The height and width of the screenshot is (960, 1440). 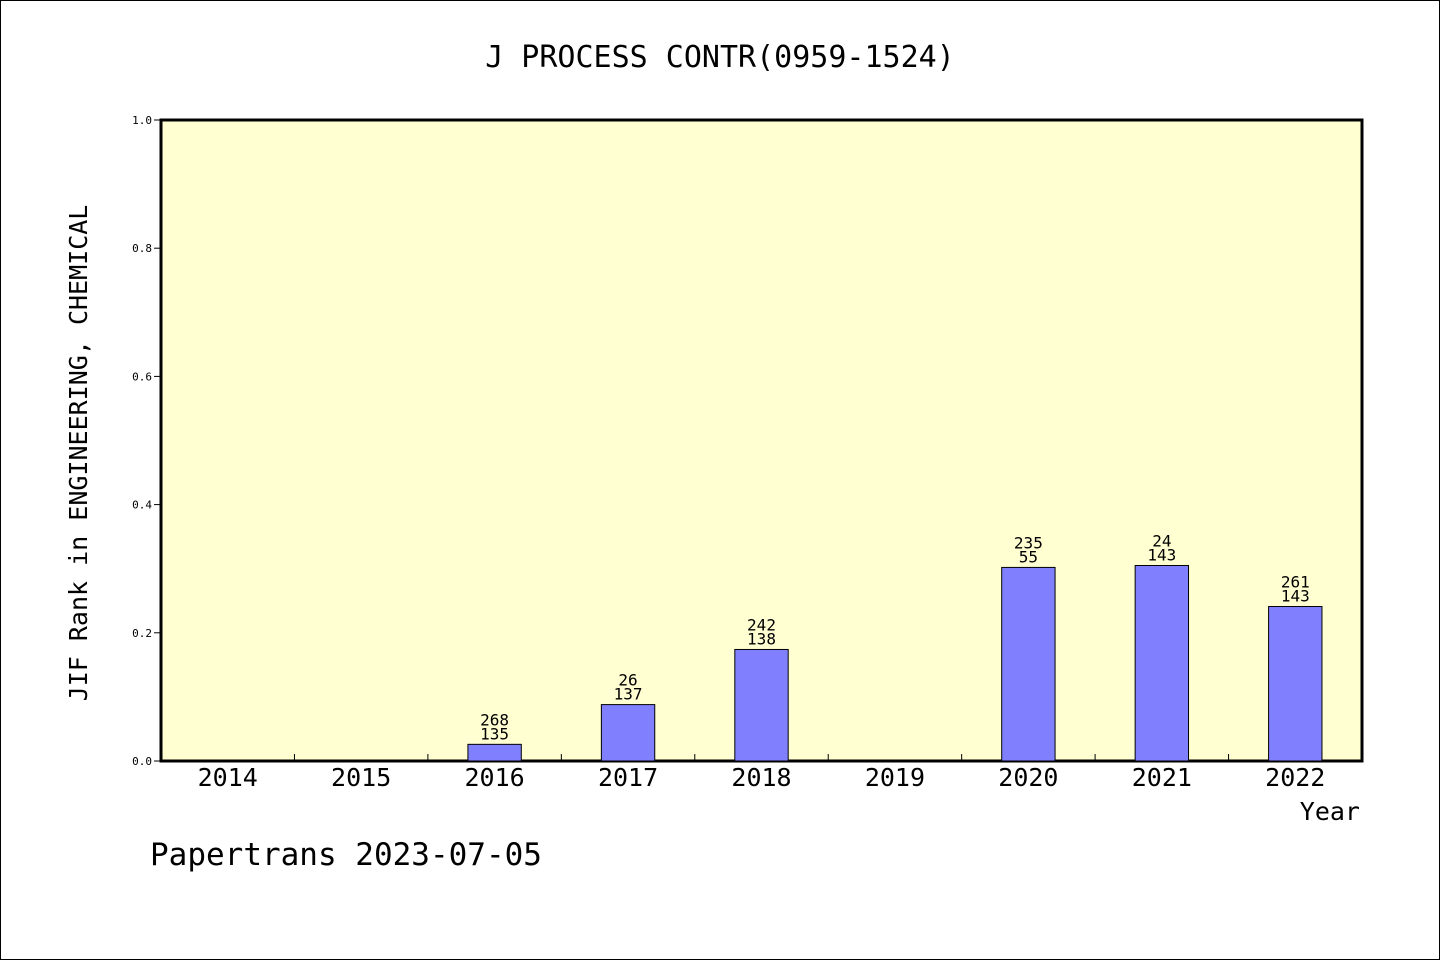 What do you see at coordinates (761, 624) in the screenshot?
I see `bar-label-top: 242` at bounding box center [761, 624].